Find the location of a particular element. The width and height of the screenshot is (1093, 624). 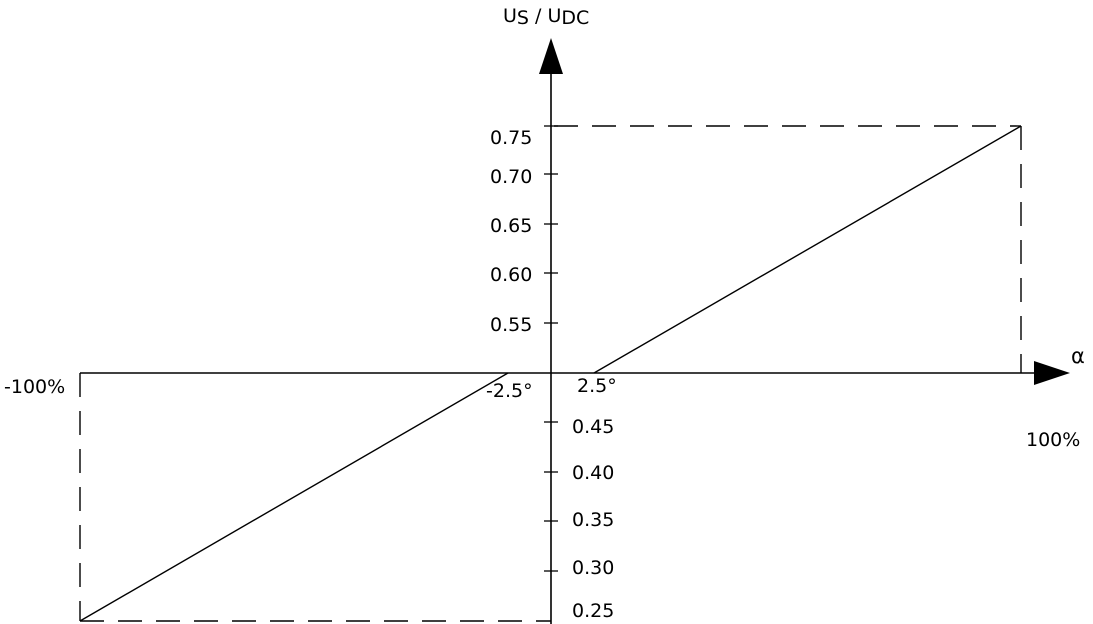

y-axis-label-u1: U is located at coordinates (510, 16).